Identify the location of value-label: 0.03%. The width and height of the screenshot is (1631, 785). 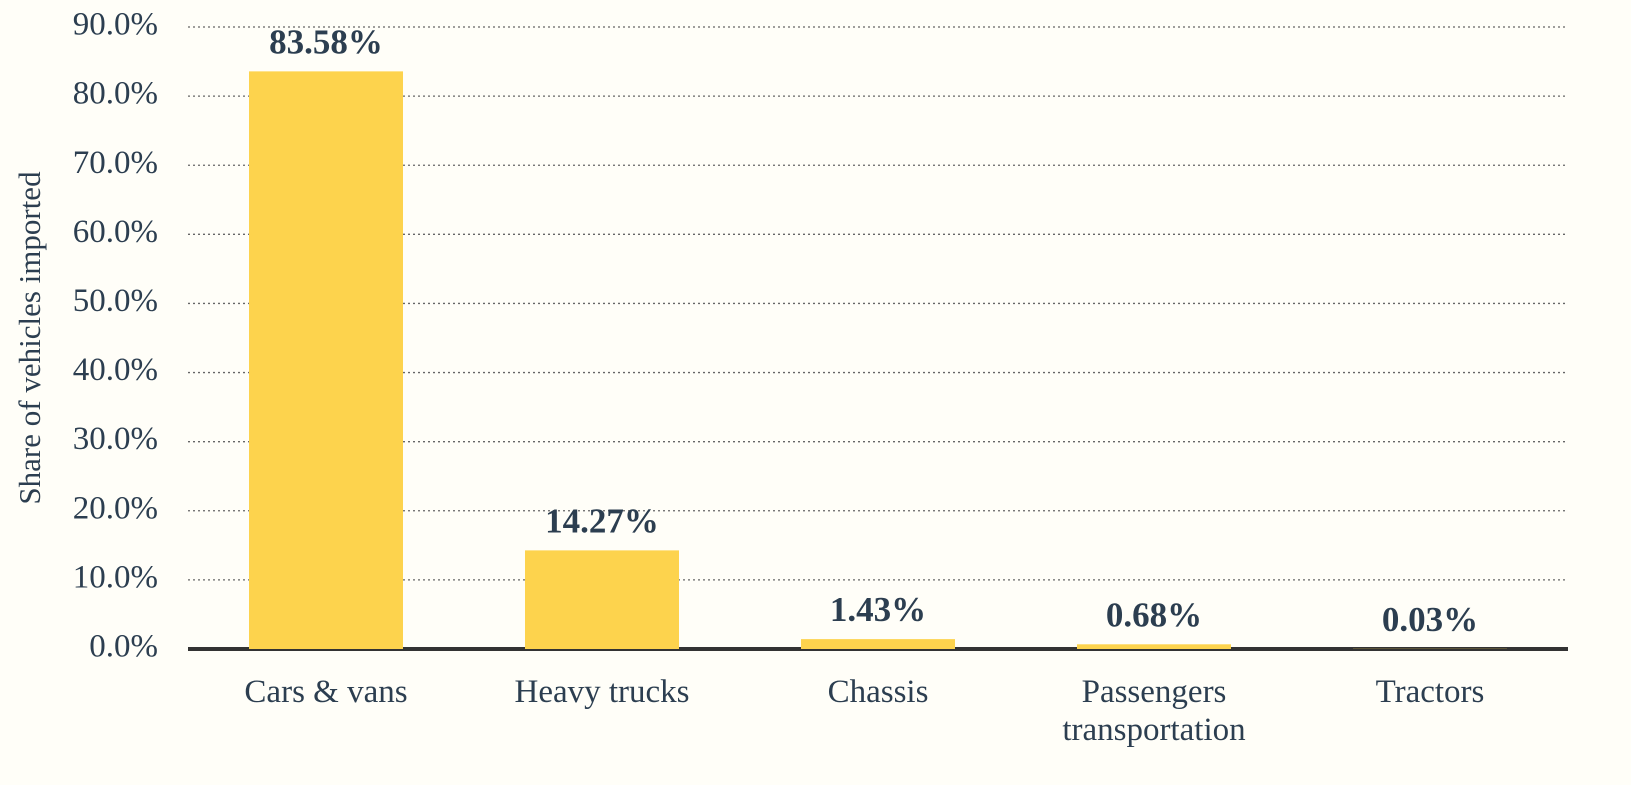
(1430, 619).